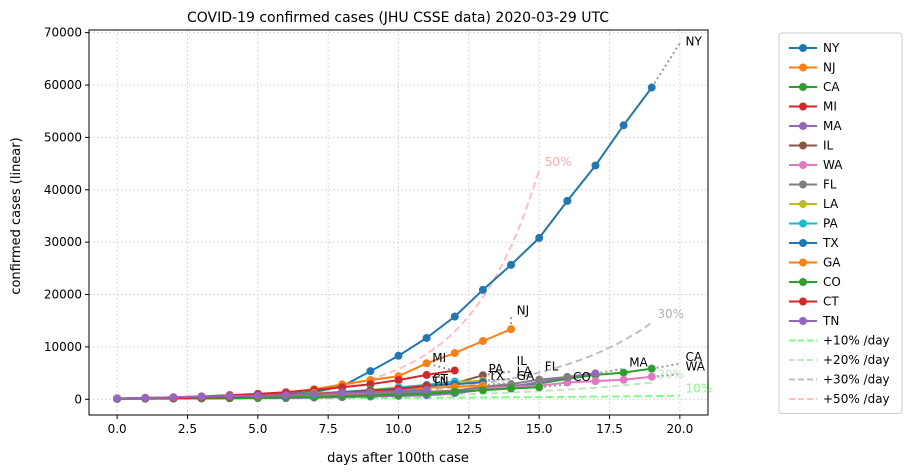 The height and width of the screenshot is (474, 915). What do you see at coordinates (558, 162) in the screenshot?
I see `reference-label: 50%` at bounding box center [558, 162].